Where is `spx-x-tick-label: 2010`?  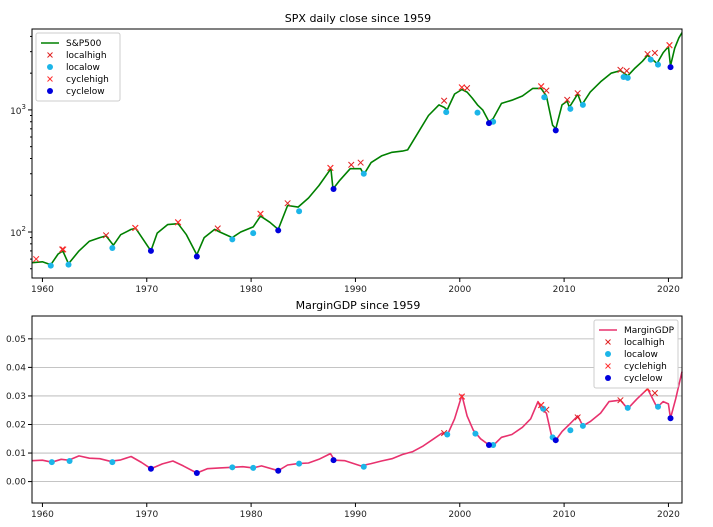 spx-x-tick-label: 2010 is located at coordinates (564, 290).